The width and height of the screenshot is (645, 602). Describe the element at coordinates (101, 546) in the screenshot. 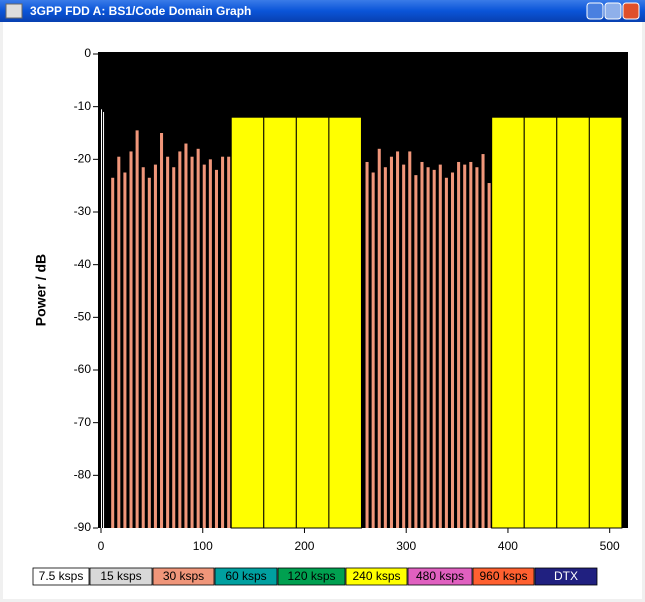

I see `x-tick-label: 0` at that location.